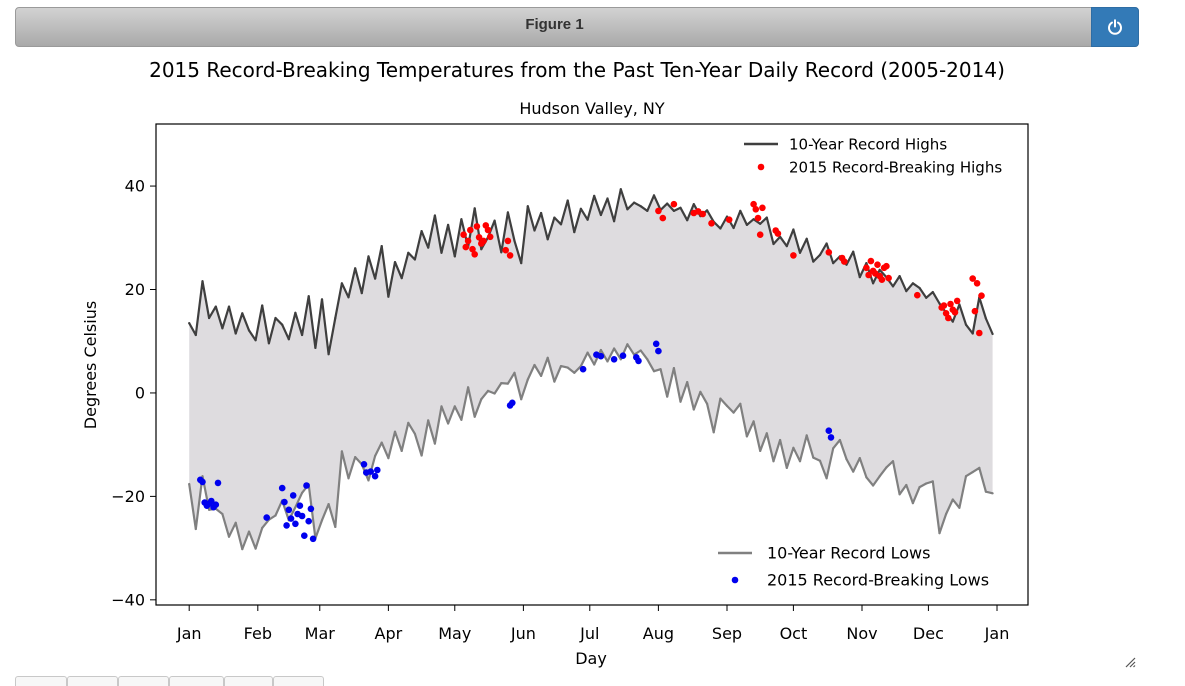  What do you see at coordinates (92, 681) in the screenshot?
I see `toolbar-button-back` at bounding box center [92, 681].